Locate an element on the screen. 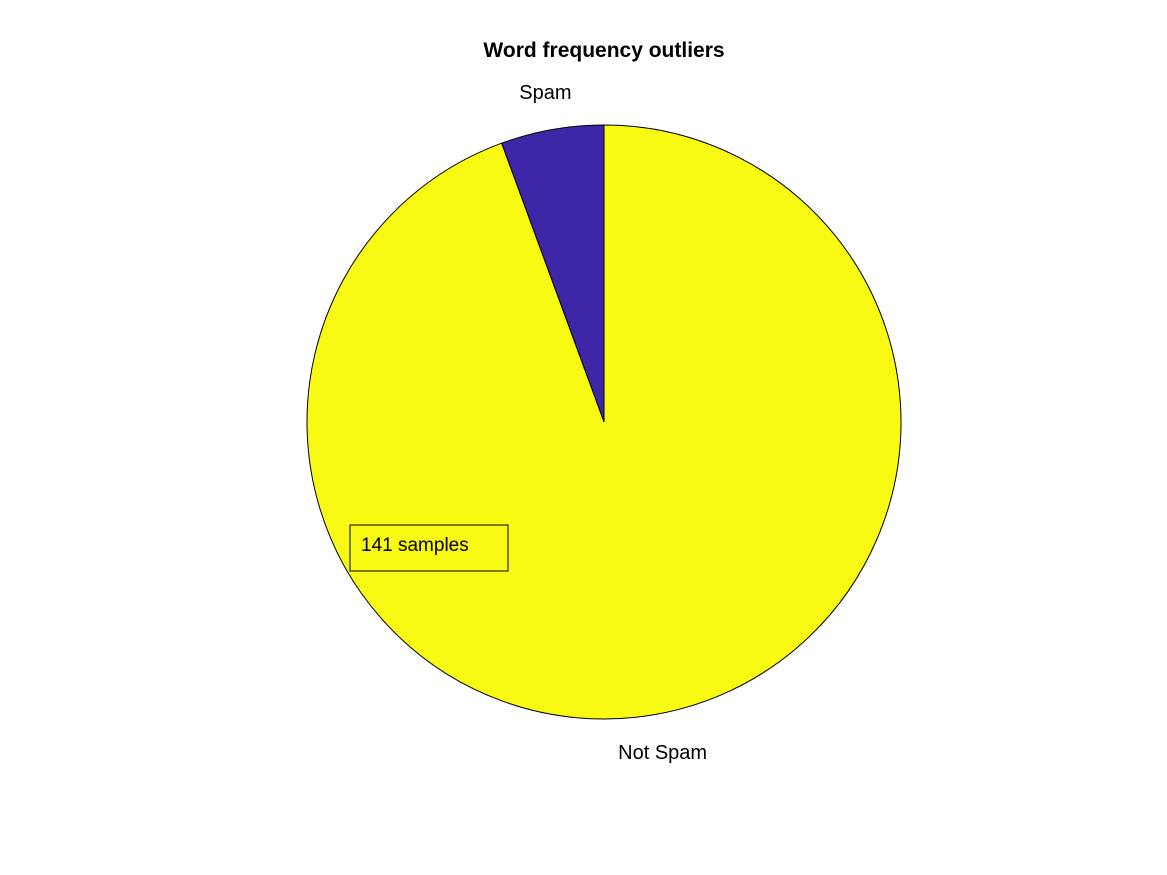 This screenshot has height=875, width=1167. annotation-box: 141 samples is located at coordinates (429, 548).